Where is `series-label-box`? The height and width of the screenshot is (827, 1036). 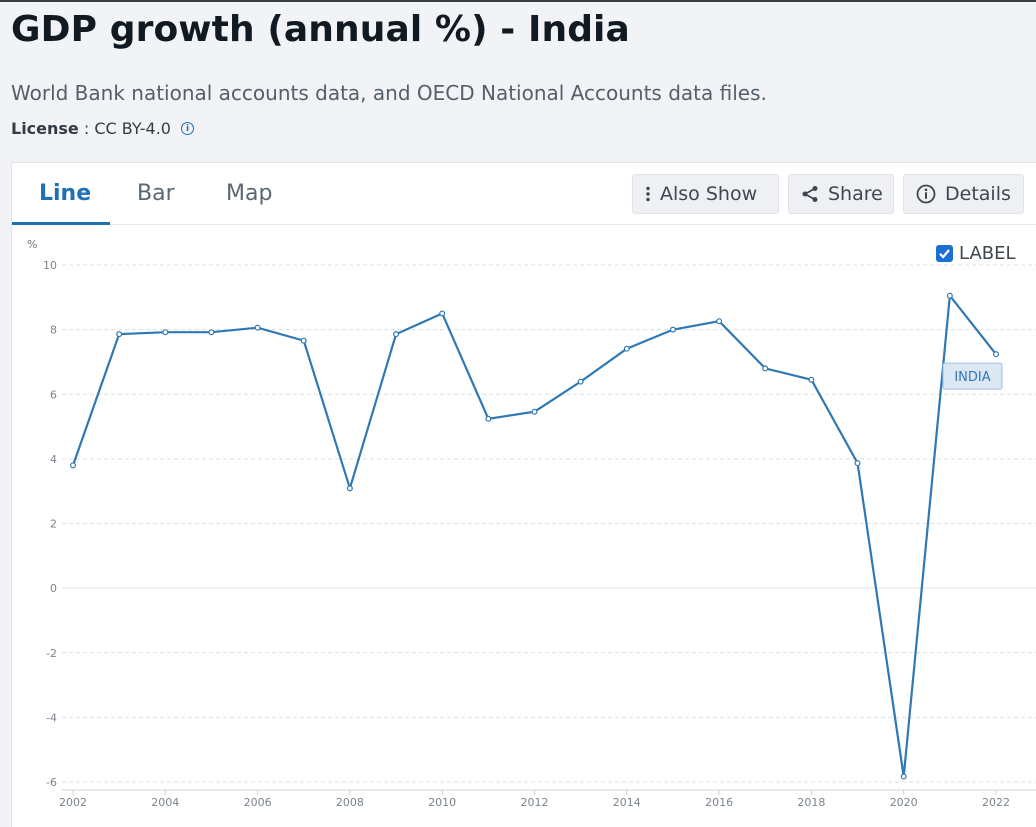 series-label-box is located at coordinates (972, 376).